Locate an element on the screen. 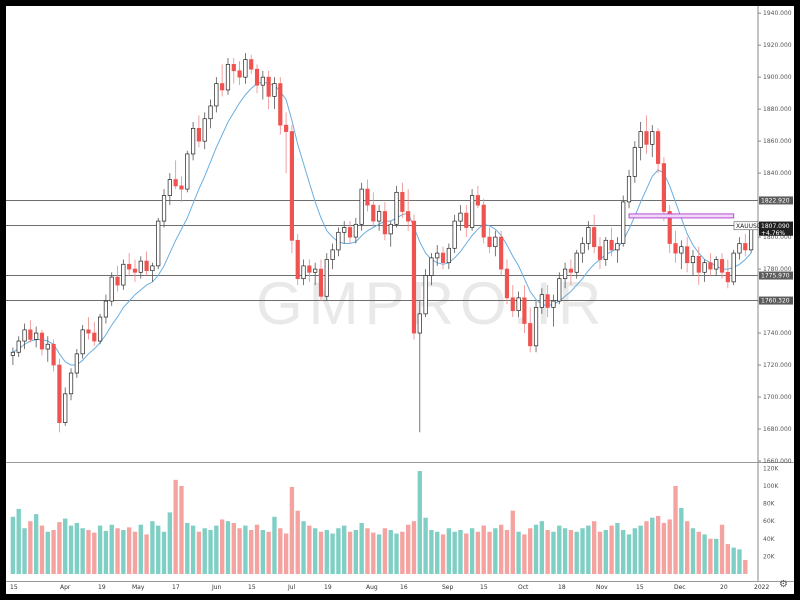  x-tick-label: Apr is located at coordinates (65, 587).